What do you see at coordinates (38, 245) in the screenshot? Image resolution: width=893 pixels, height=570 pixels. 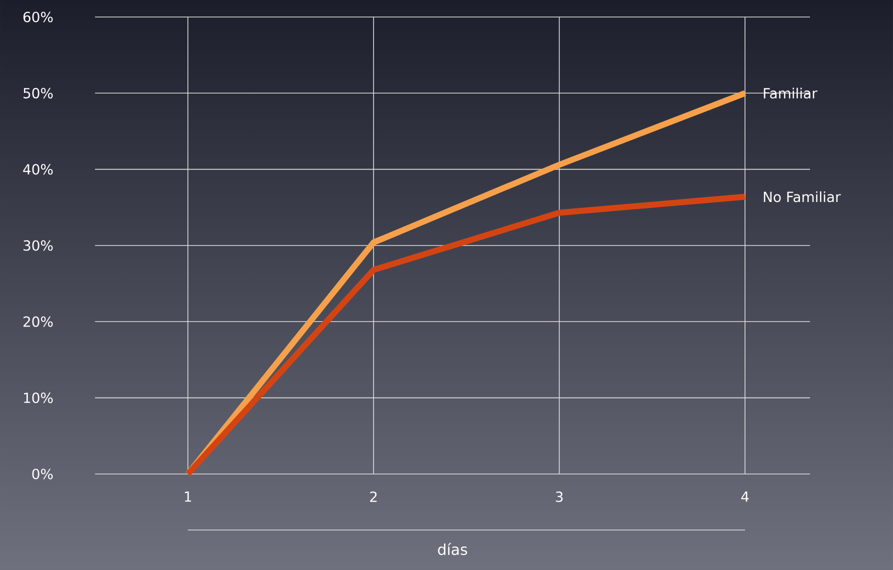 I see `y-tick-label: 30%` at bounding box center [38, 245].